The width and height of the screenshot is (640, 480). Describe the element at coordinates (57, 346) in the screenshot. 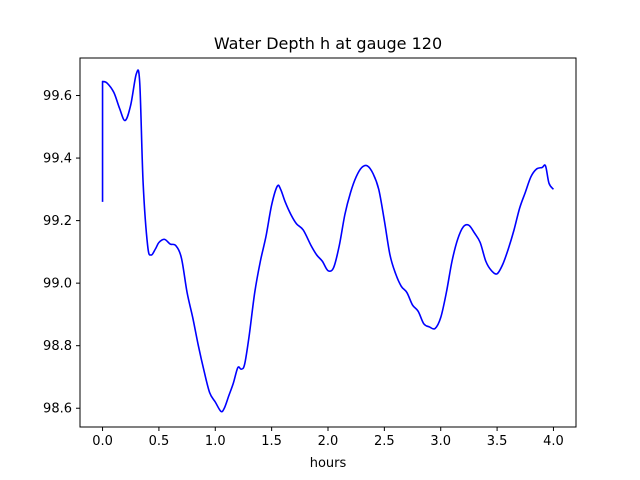

I see `y-tick-label: 98.8` at that location.